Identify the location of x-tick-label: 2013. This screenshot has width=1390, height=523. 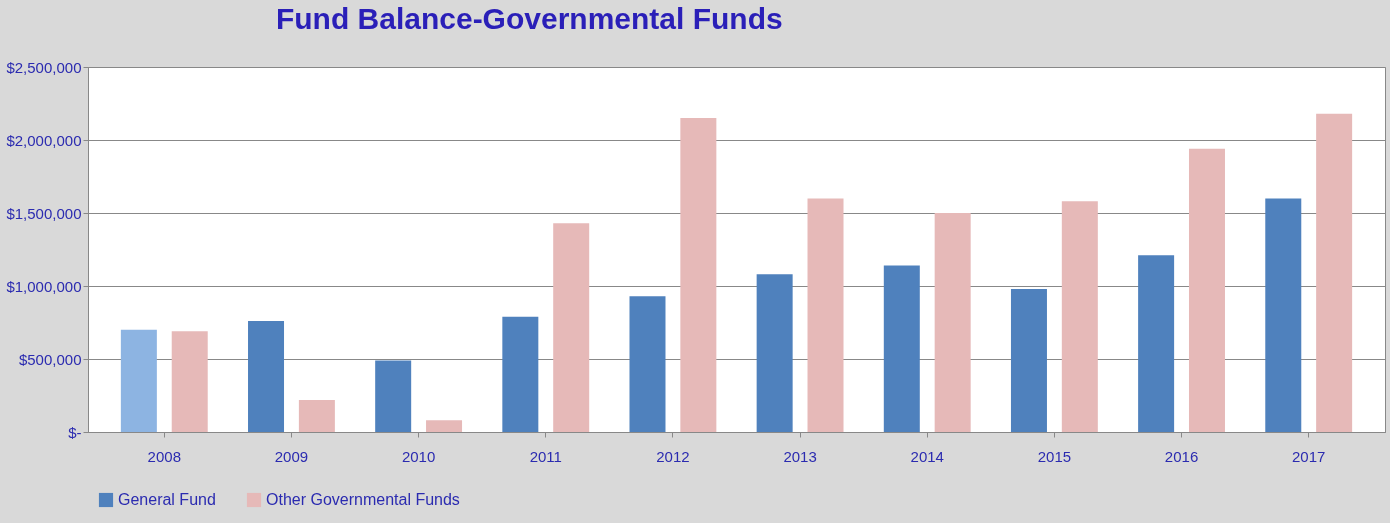
(800, 456).